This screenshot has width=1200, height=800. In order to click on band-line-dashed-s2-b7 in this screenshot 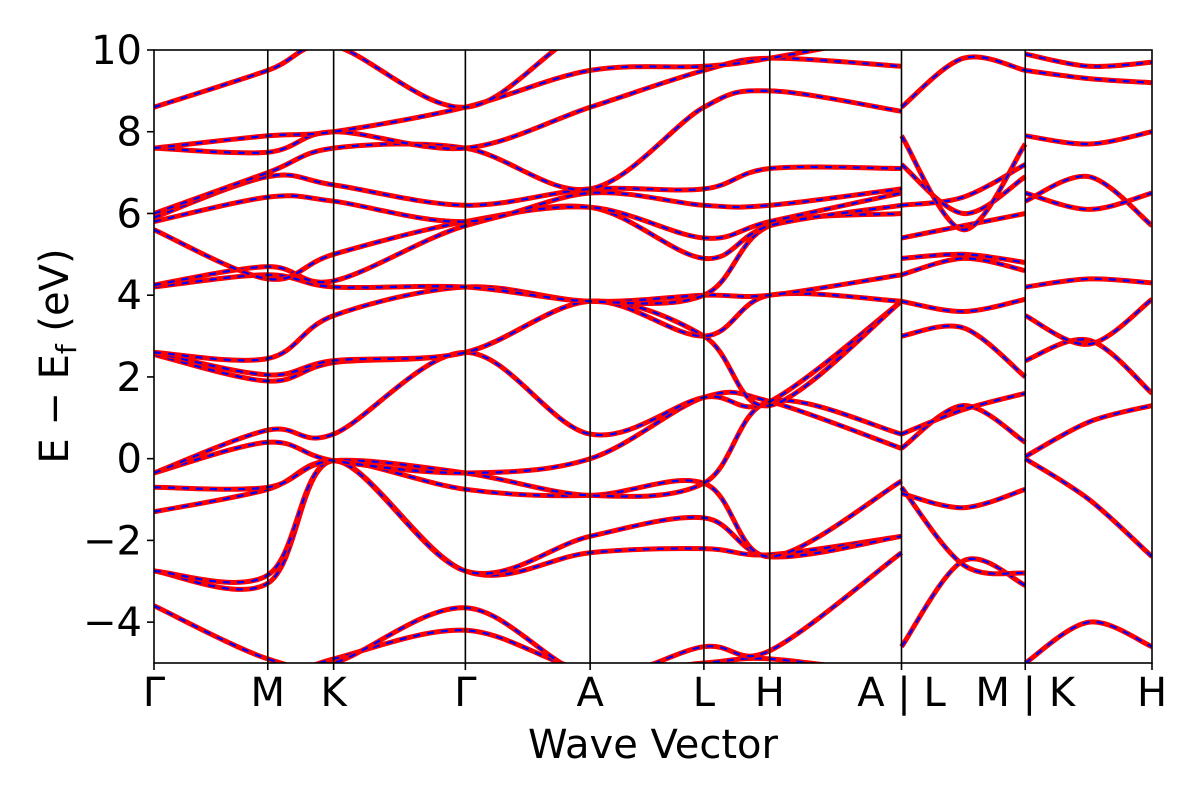, I will do `click(1088, 201)`.